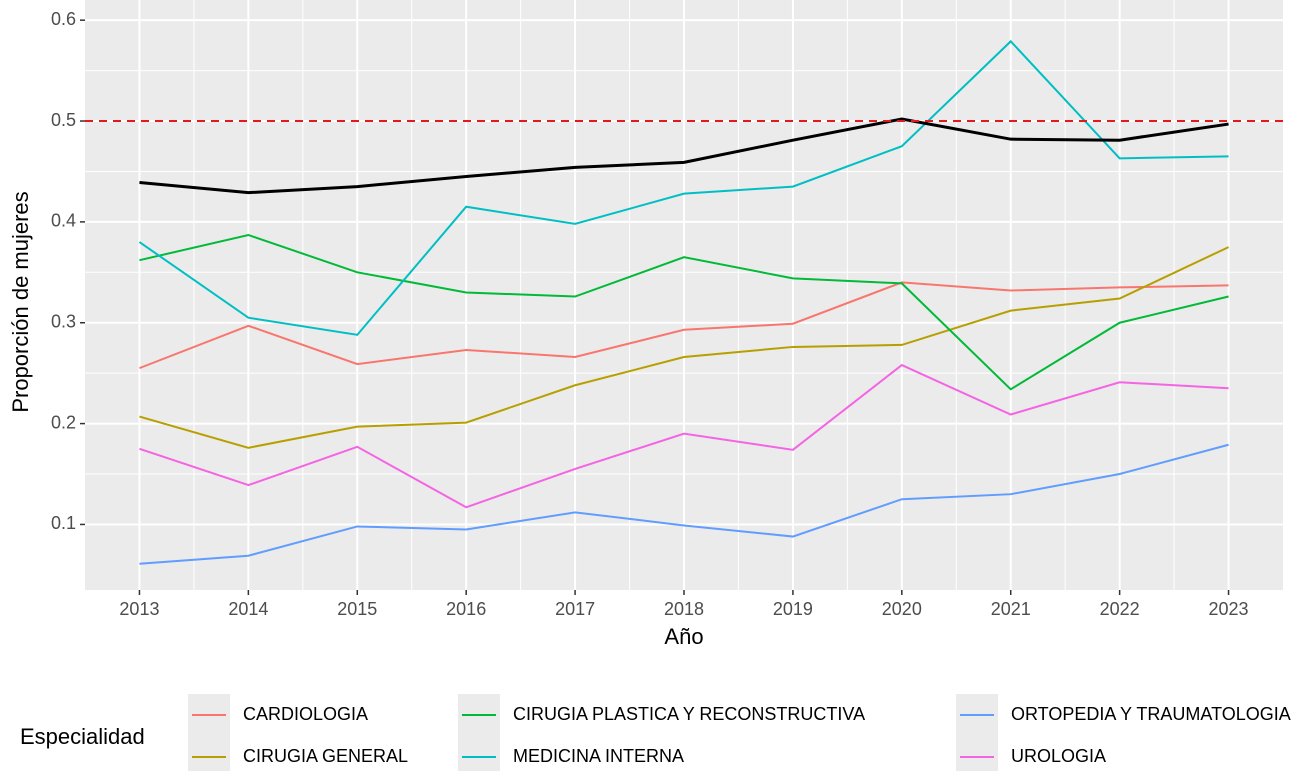  I want to click on y-tick-label: 0.5, so click(63, 120).